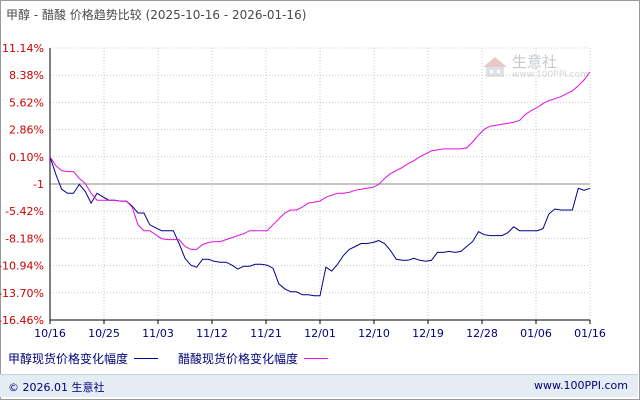 The height and width of the screenshot is (400, 640). What do you see at coordinates (428, 333) in the screenshot?
I see `x-tick-label: 12/19` at bounding box center [428, 333].